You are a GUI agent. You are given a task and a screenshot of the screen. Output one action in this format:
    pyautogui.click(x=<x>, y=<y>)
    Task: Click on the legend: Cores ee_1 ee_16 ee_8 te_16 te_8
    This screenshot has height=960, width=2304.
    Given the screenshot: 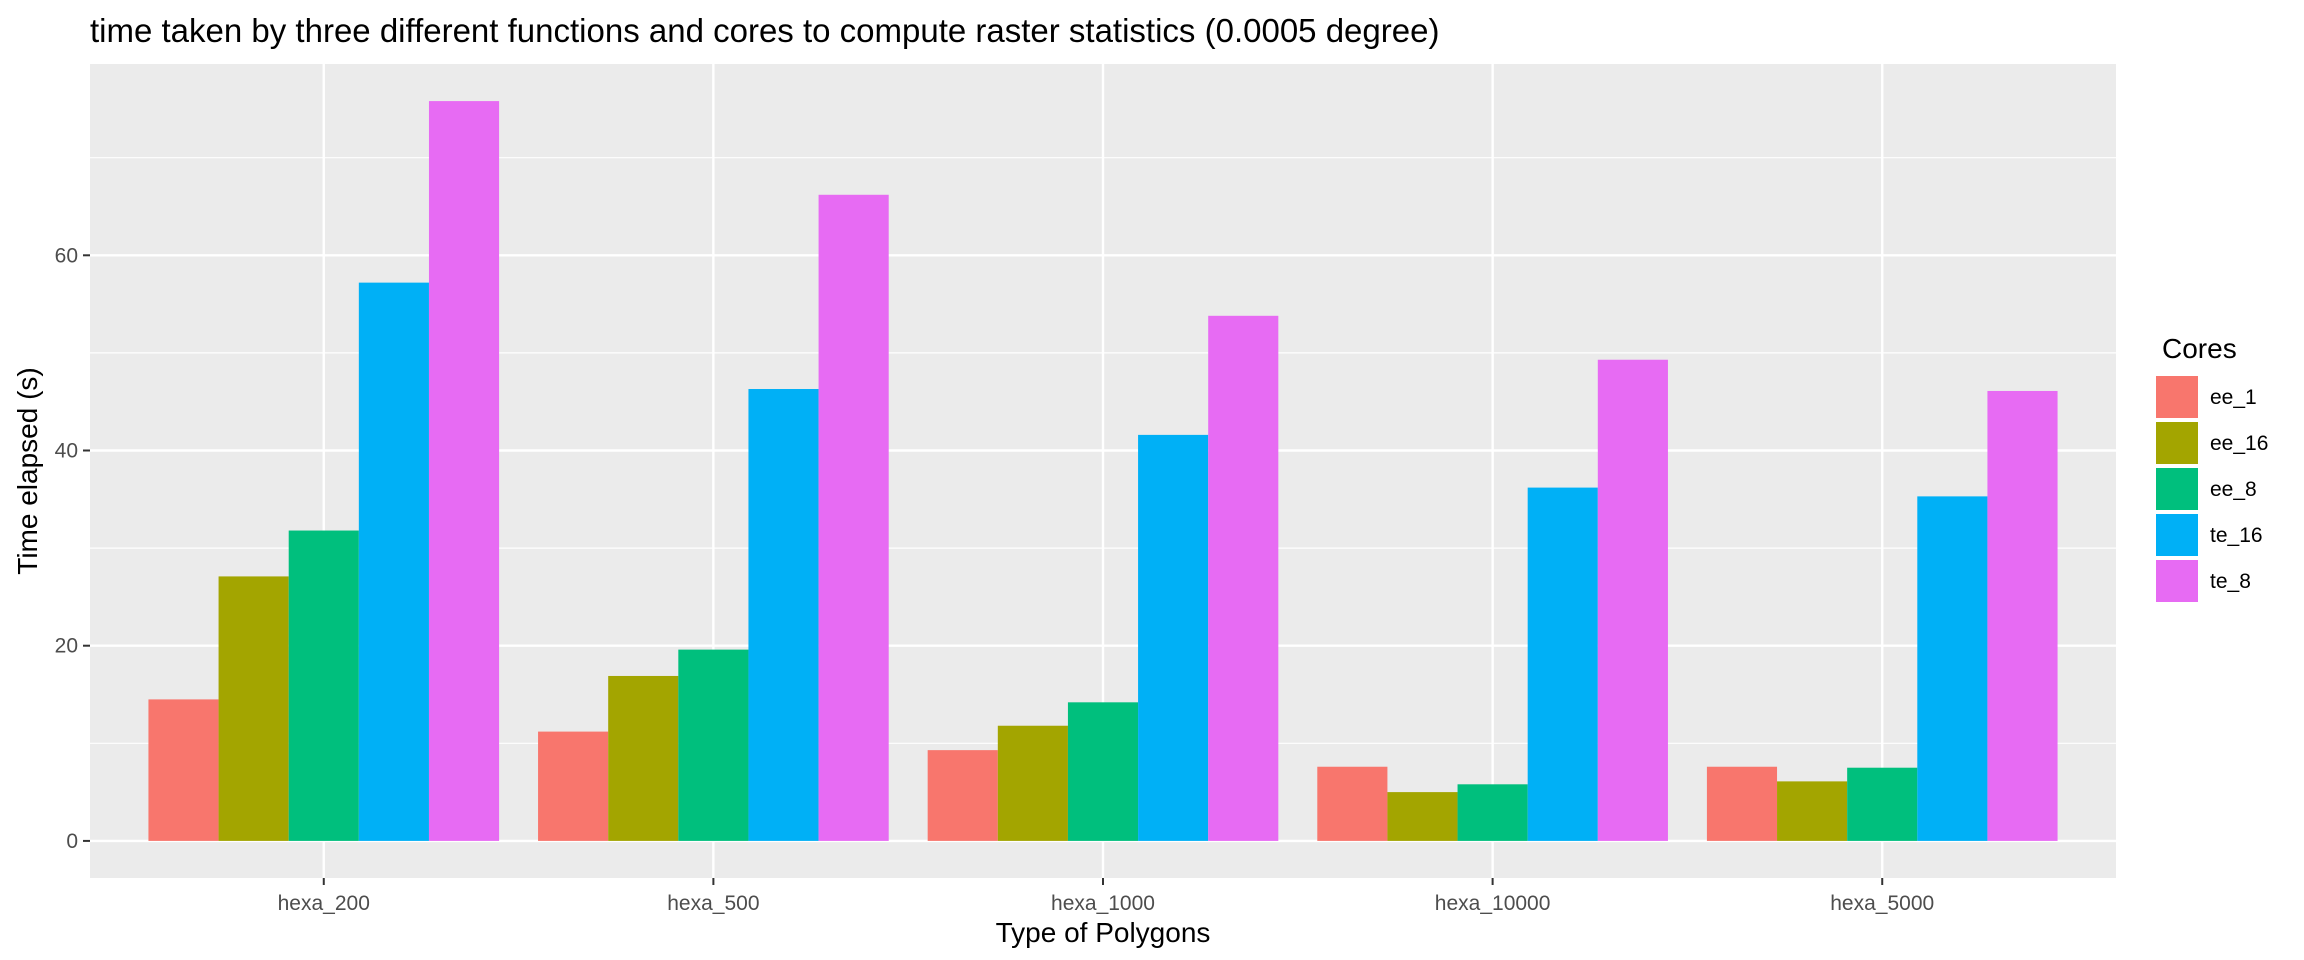 What is the action you would take?
    pyautogui.click(x=2212, y=467)
    